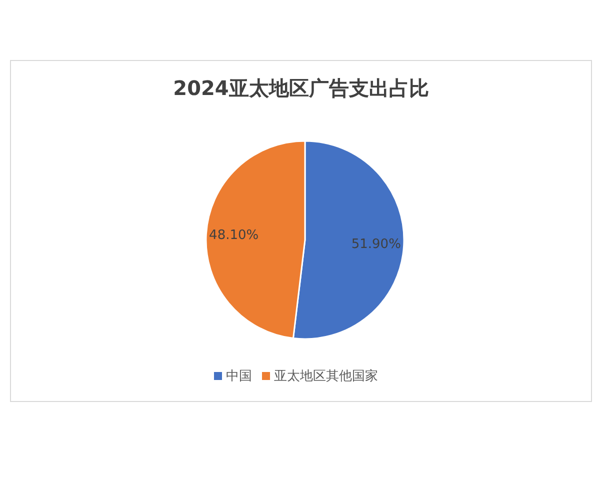 The height and width of the screenshot is (480, 600). What do you see at coordinates (234, 236) in the screenshot?
I see `data-label: 48.10%` at bounding box center [234, 236].